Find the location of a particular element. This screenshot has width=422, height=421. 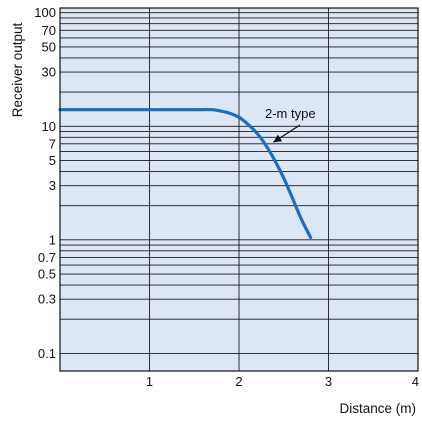

y-tick-label: 30 is located at coordinates (49, 72).